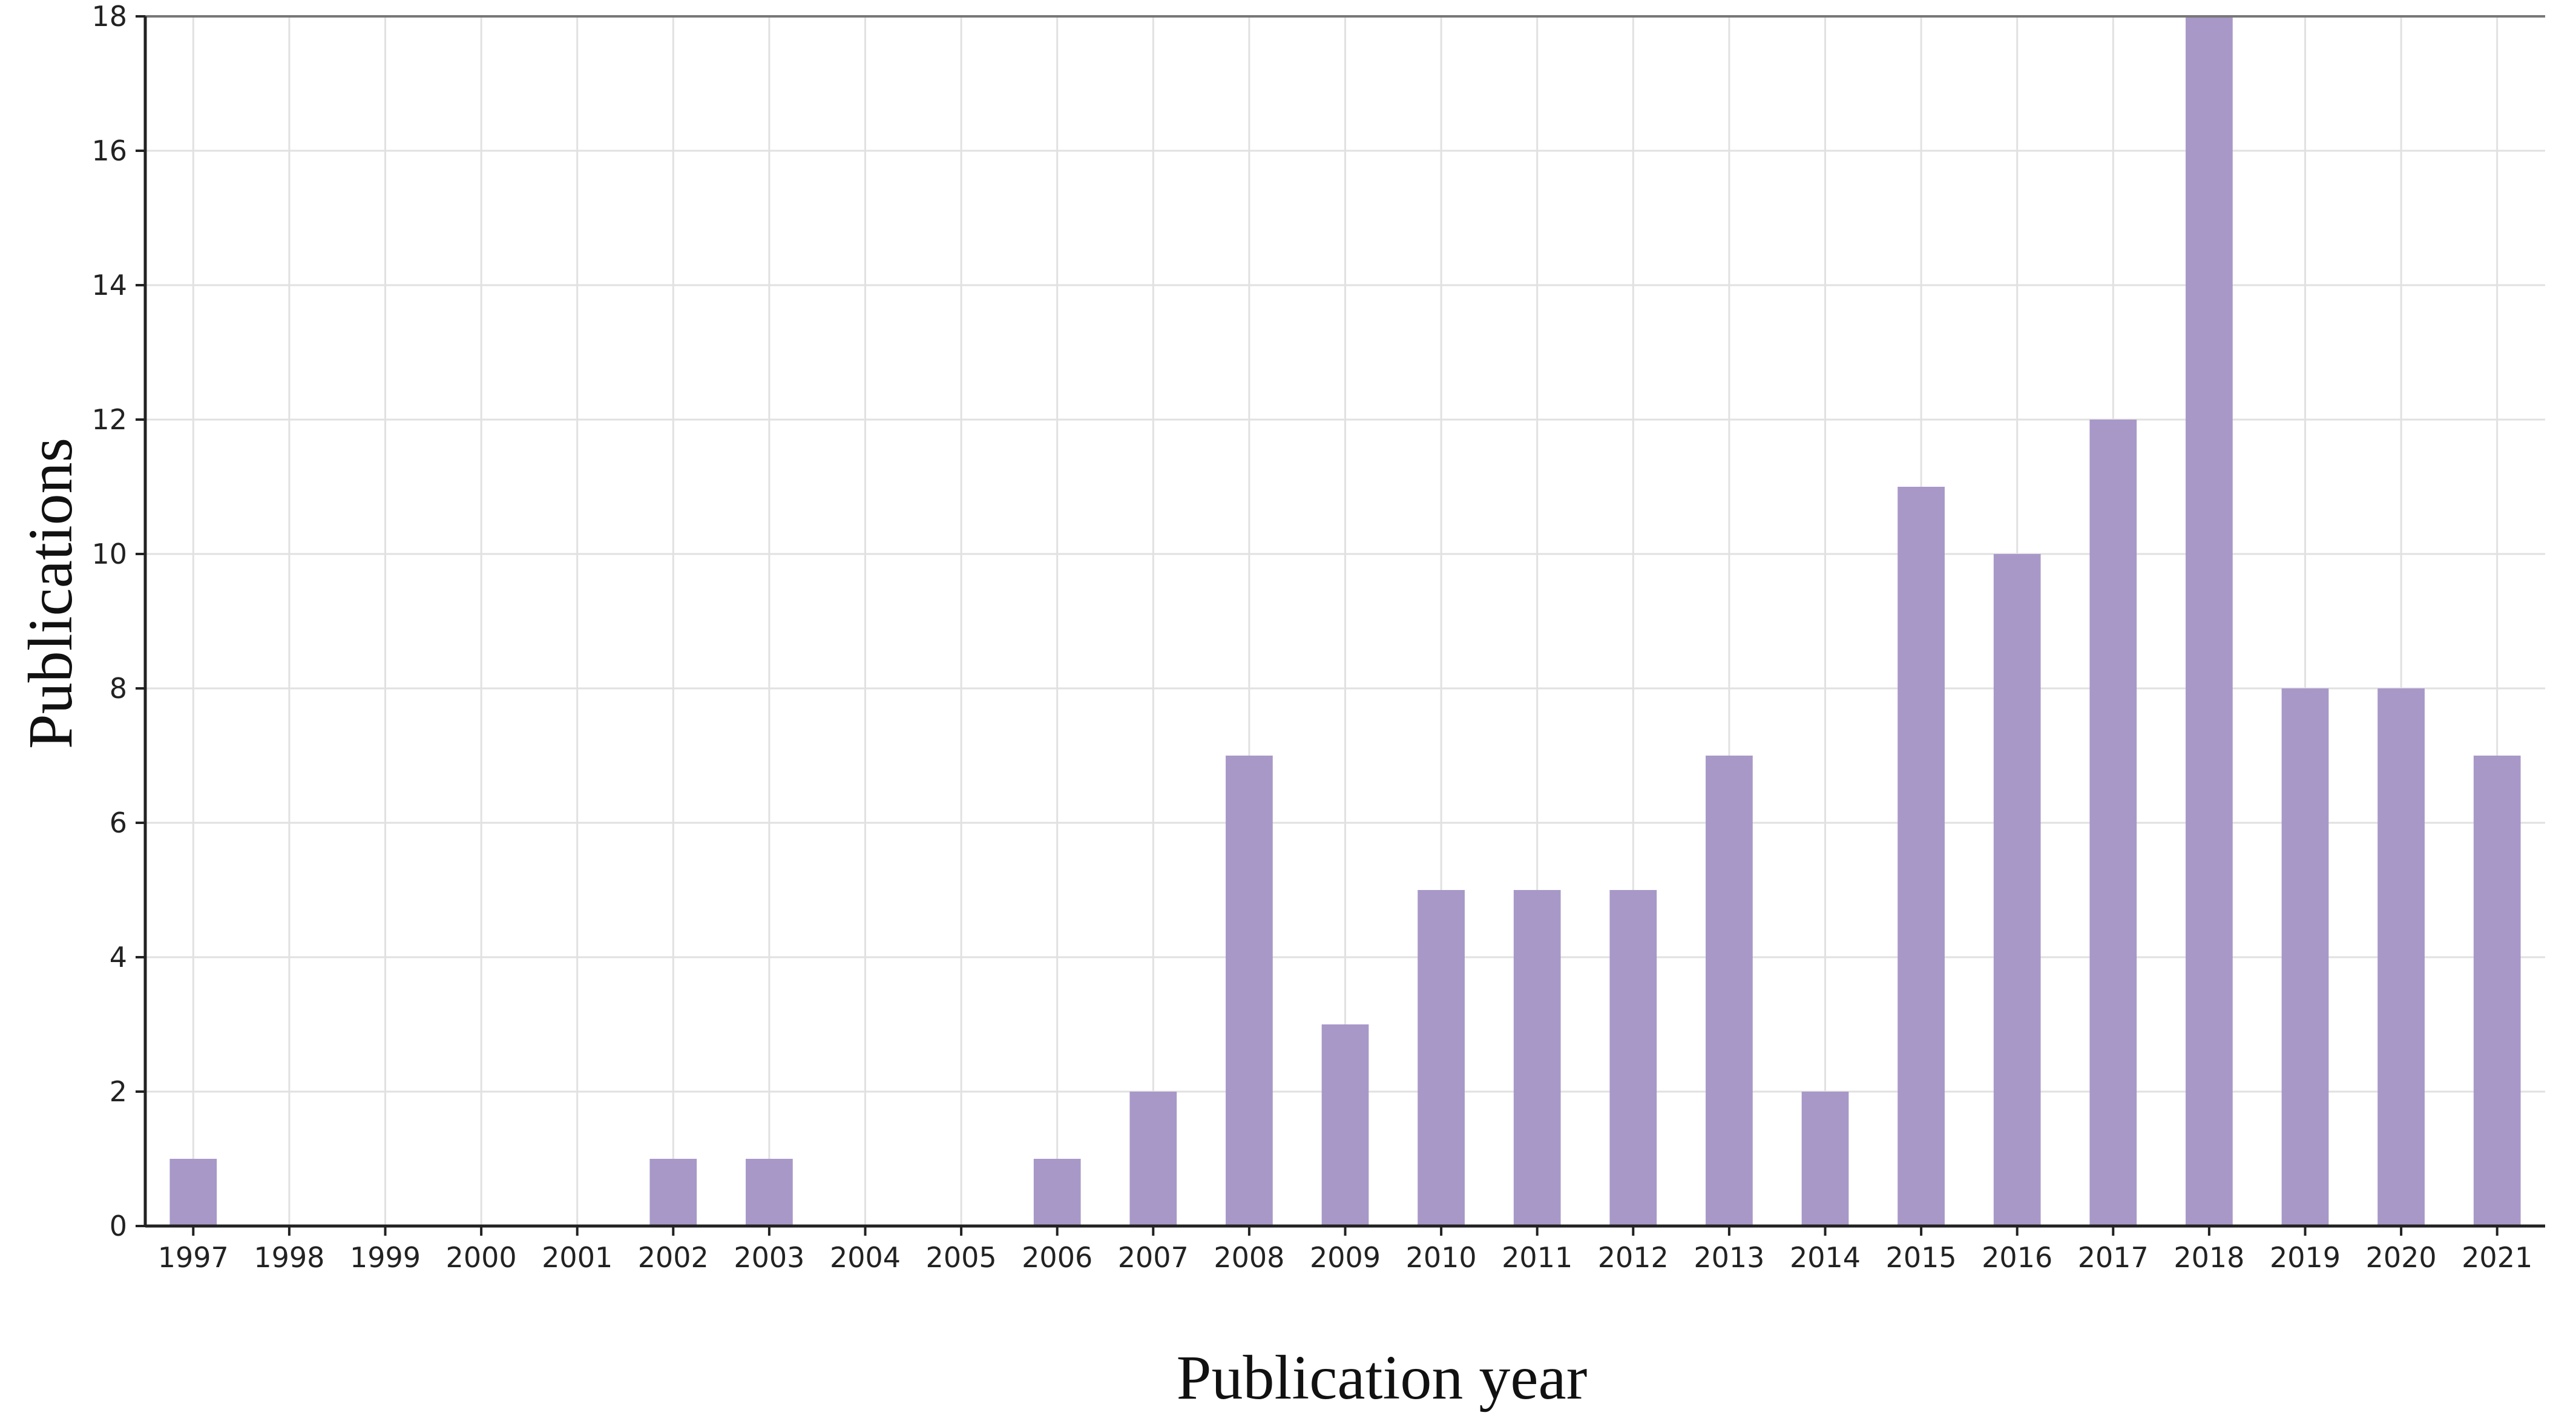 Image resolution: width=2576 pixels, height=1424 pixels. Describe the element at coordinates (1441, 1258) in the screenshot. I see `x-tick-label: 2010` at that location.